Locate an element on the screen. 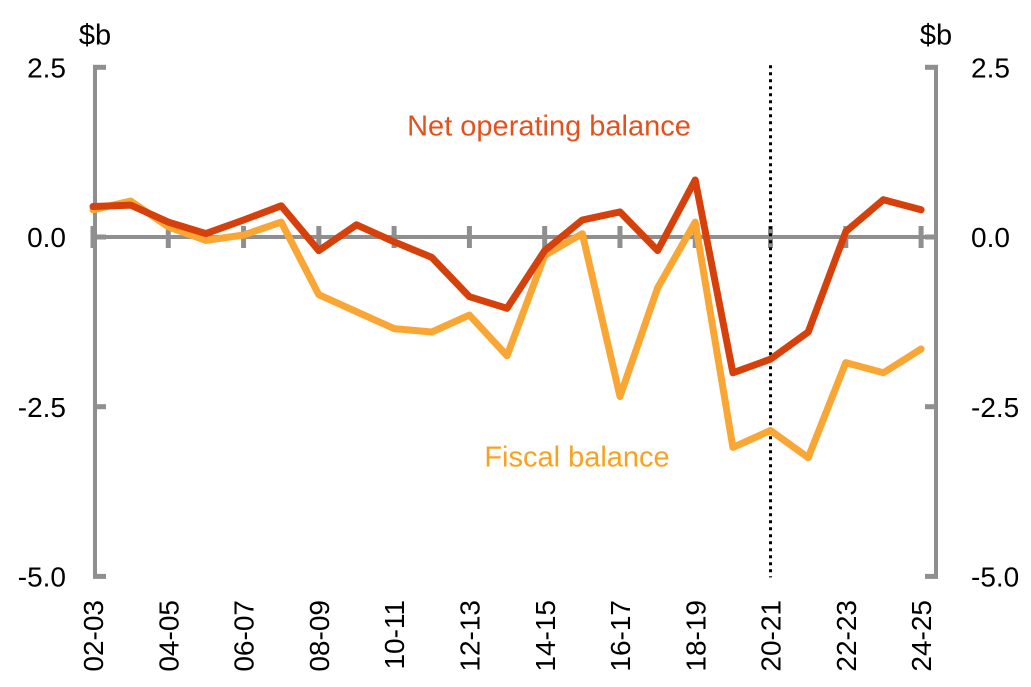 This screenshot has width=1031, height=687. x-axis-tick-label: 24-25 is located at coordinates (921, 636).